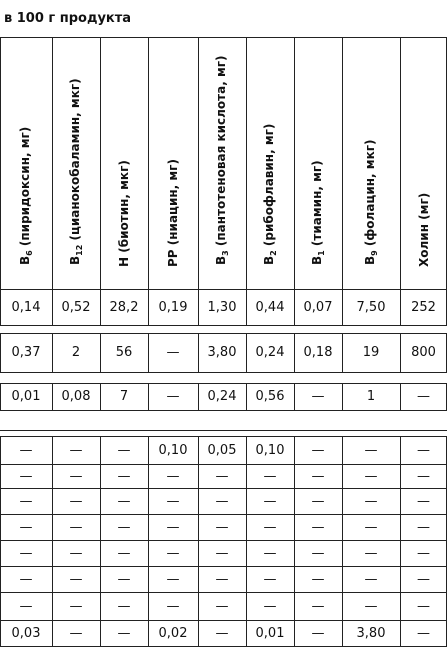  I want to click on table-cell: 0,07, so click(318, 307).